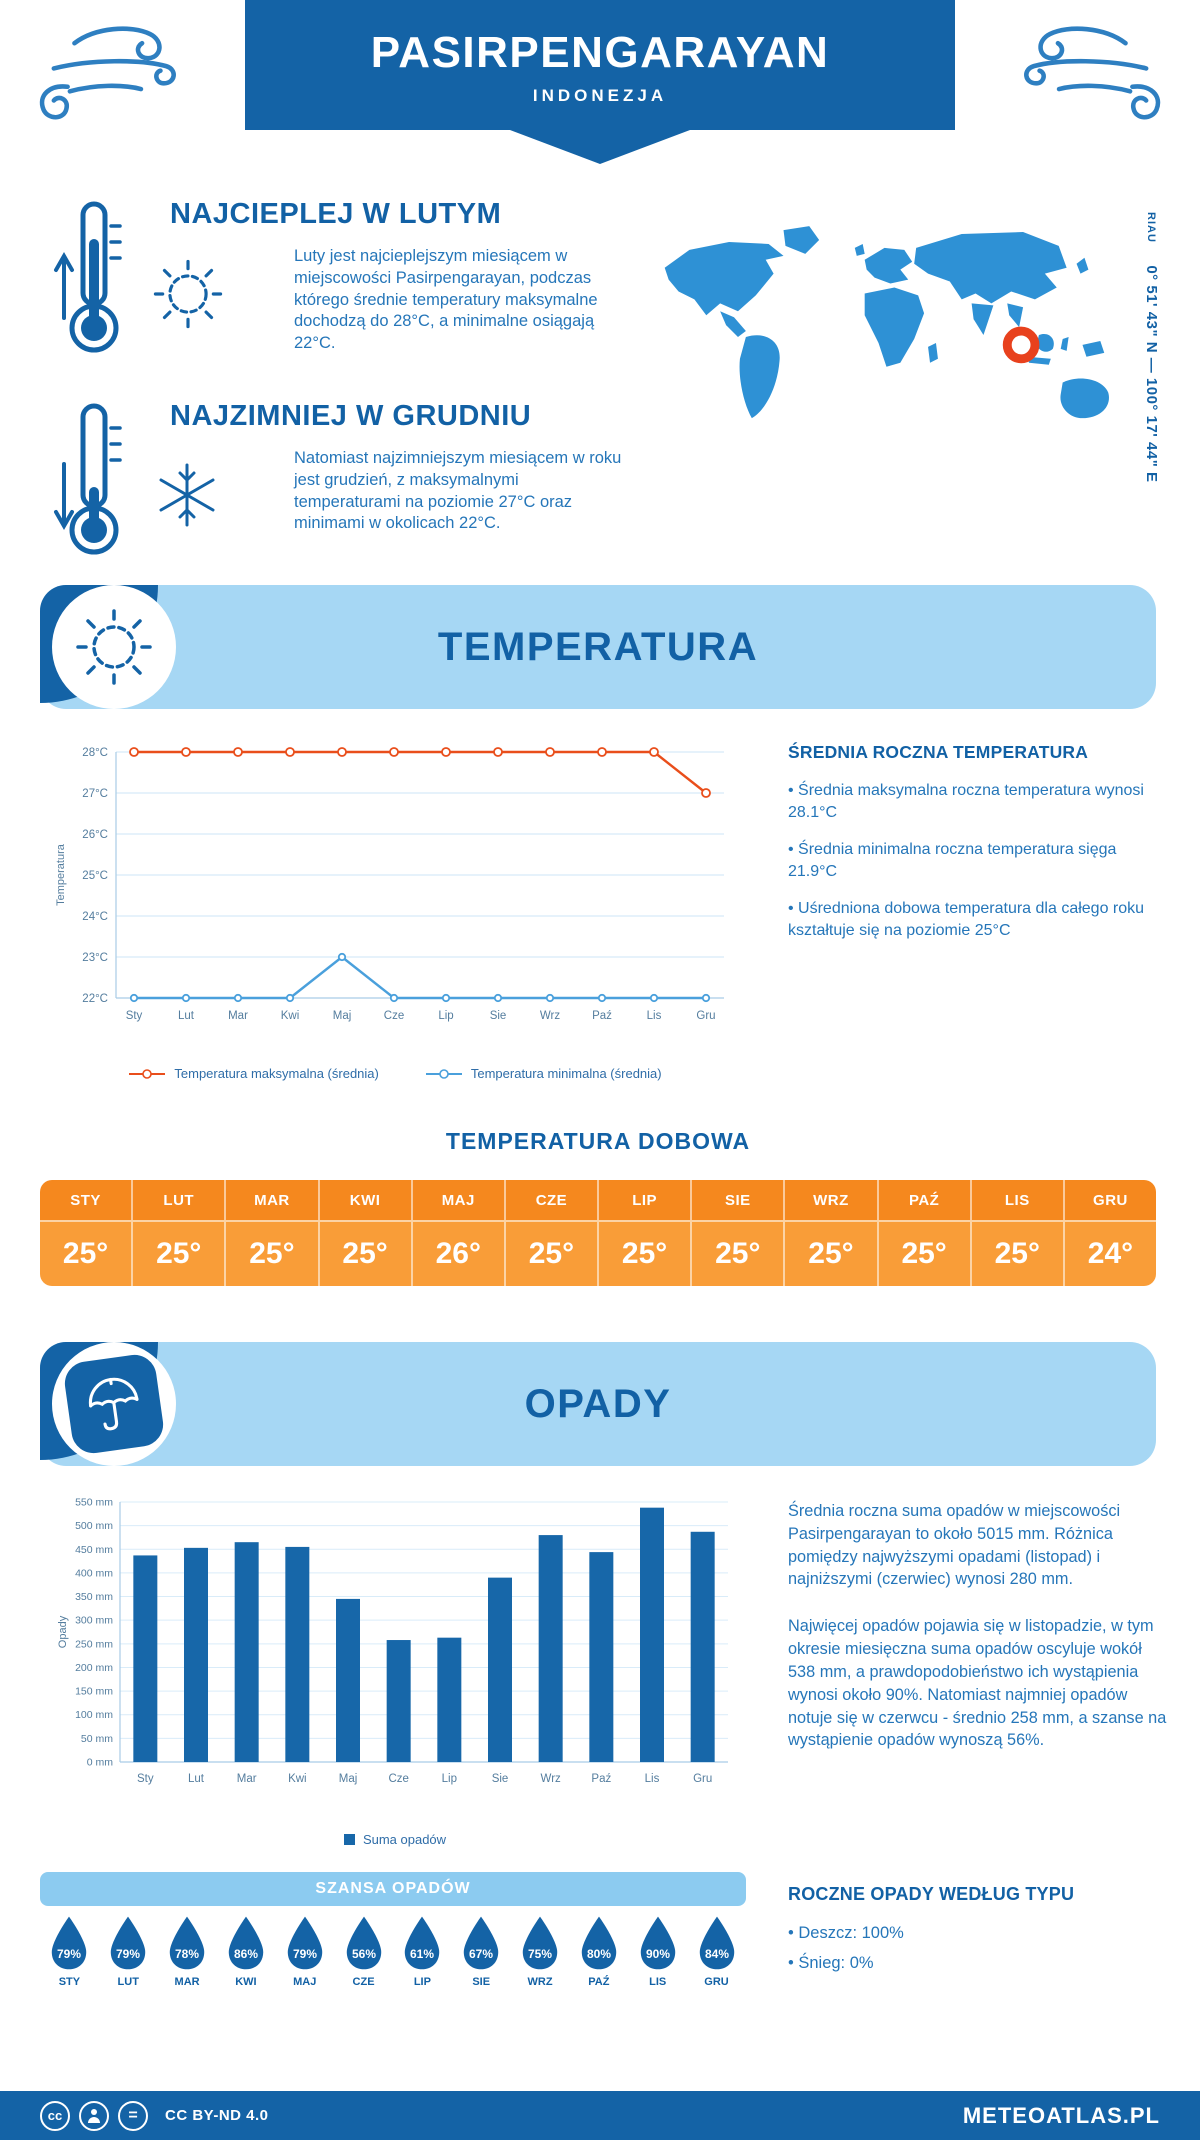 The height and width of the screenshot is (2140, 1200). Describe the element at coordinates (831, 1963) in the screenshot. I see `precip-type-bullet: • Śnieg: 0%` at that location.